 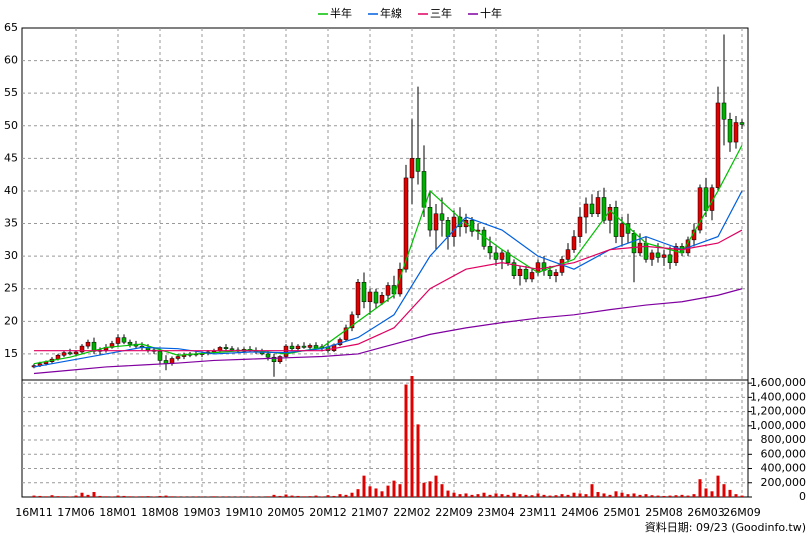 I want to click on y-tick-label: 20, so click(x=11, y=320).